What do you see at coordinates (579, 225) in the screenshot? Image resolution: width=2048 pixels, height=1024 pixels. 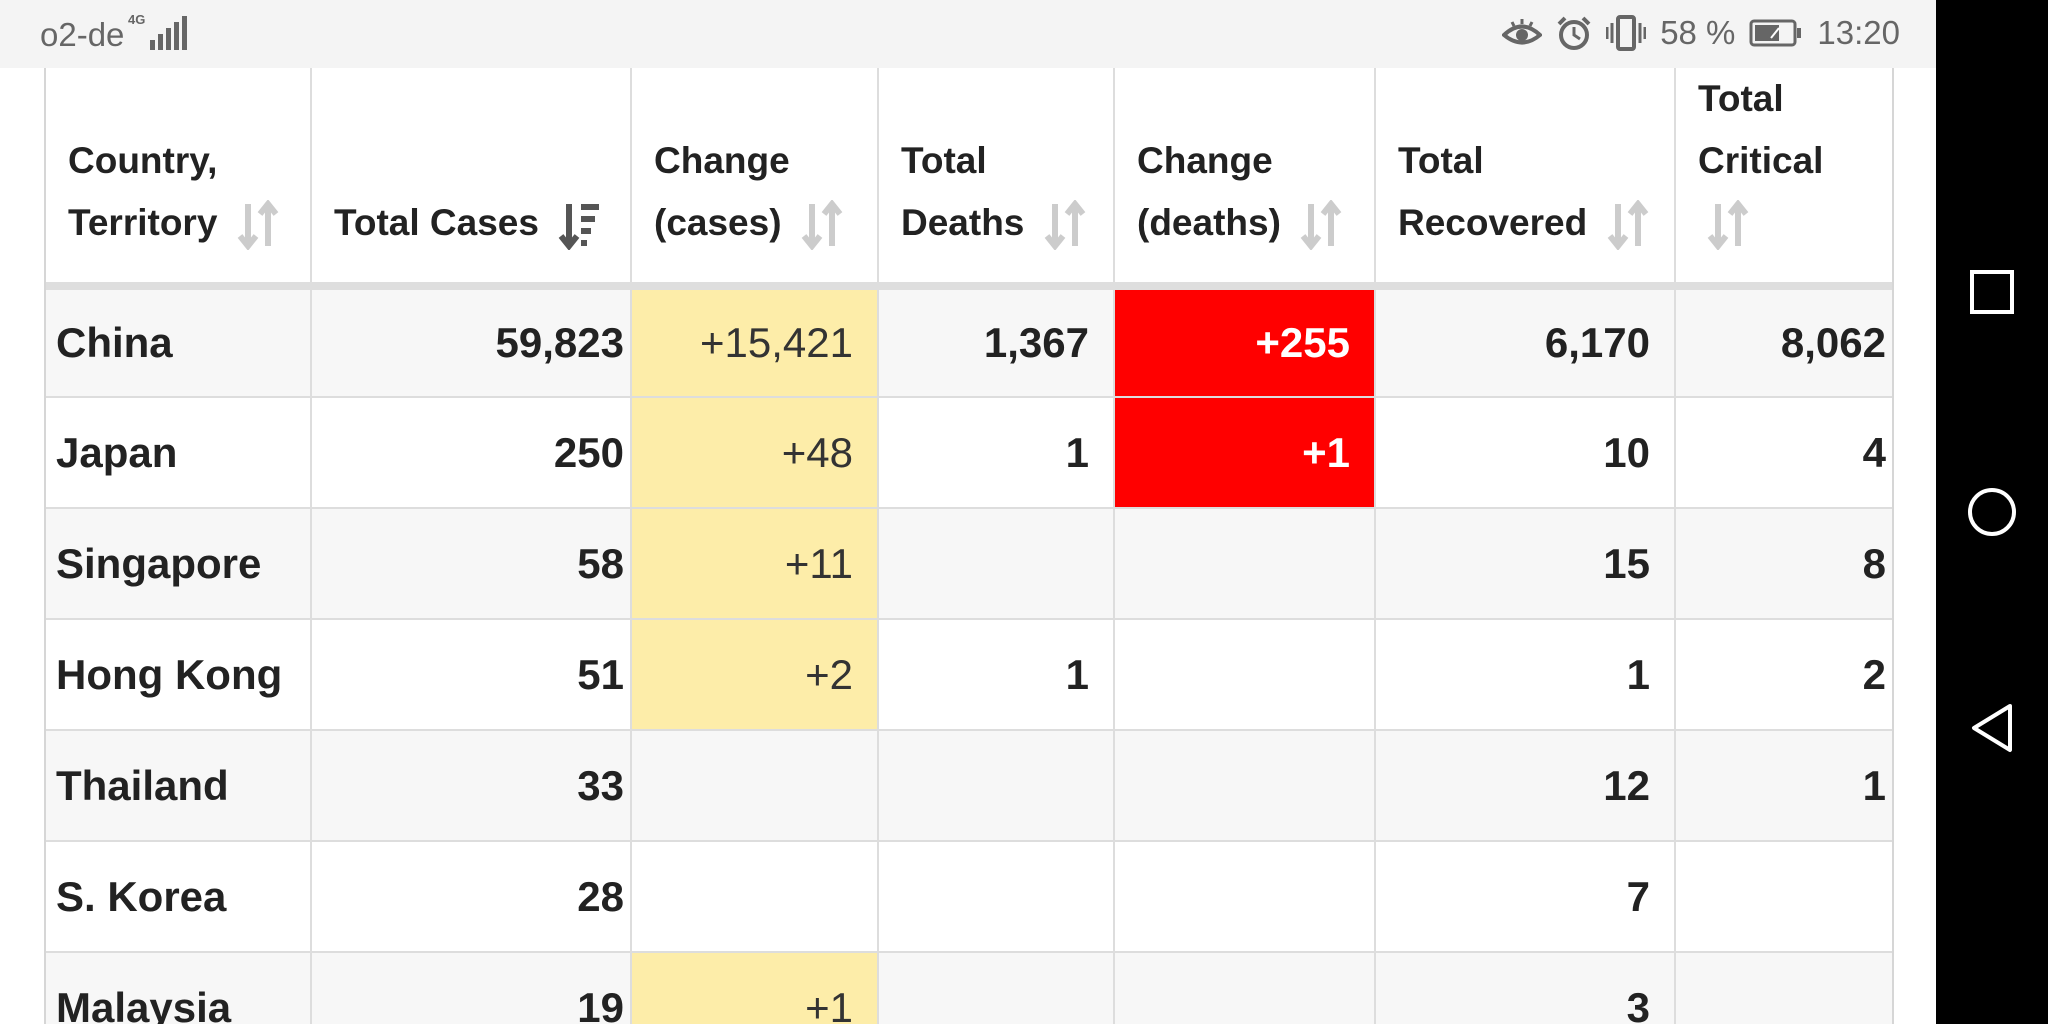 I see `sort-descending-icon` at bounding box center [579, 225].